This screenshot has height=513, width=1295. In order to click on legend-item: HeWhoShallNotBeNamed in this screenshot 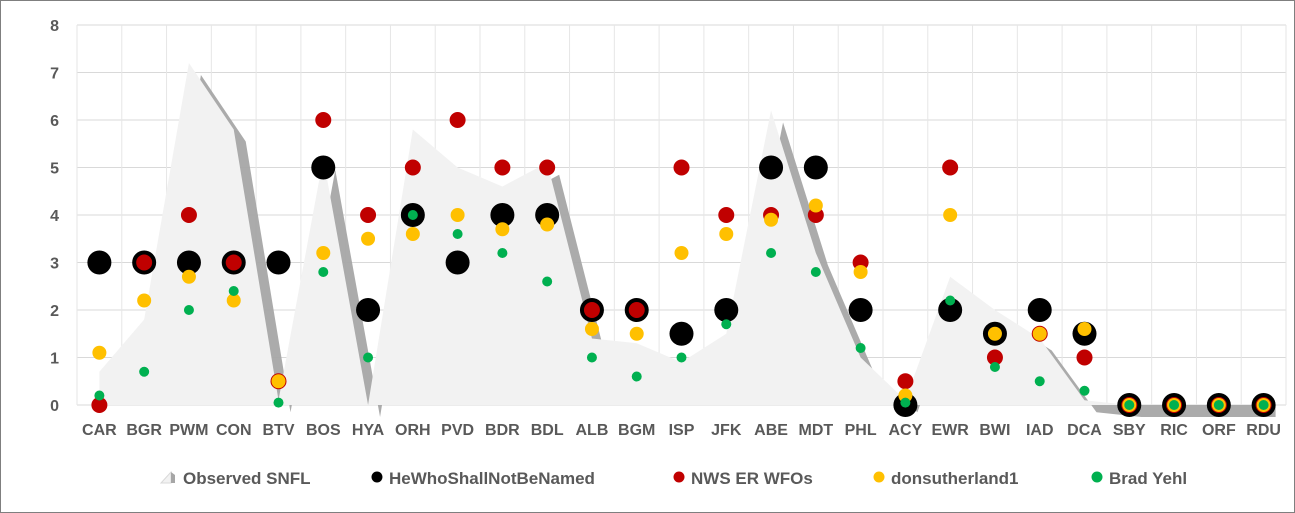, I will do `click(483, 479)`.